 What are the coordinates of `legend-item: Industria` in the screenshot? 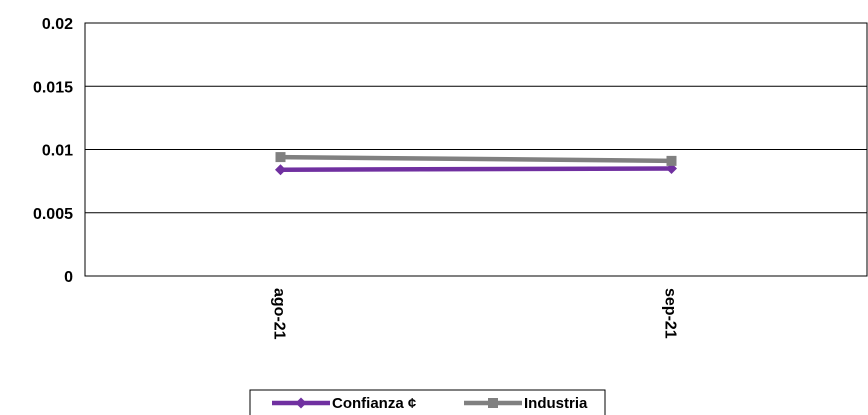 It's located at (526, 403).